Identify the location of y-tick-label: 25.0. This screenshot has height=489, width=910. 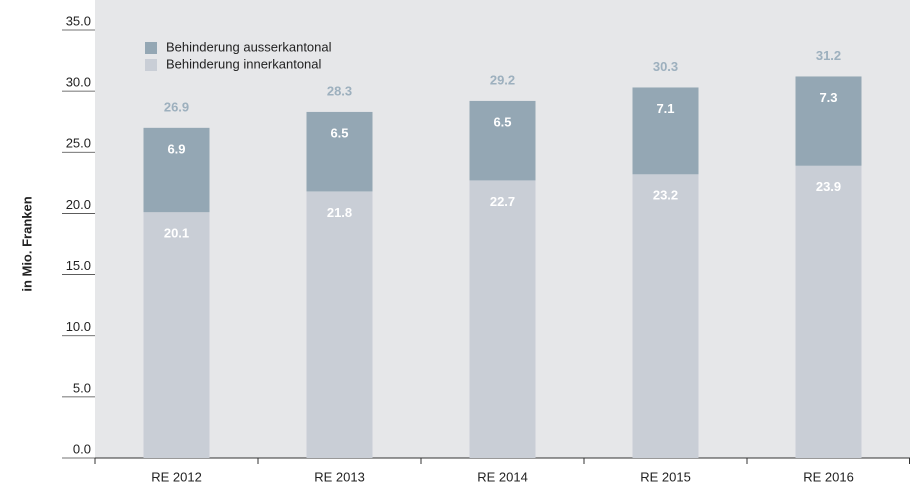
(78, 143).